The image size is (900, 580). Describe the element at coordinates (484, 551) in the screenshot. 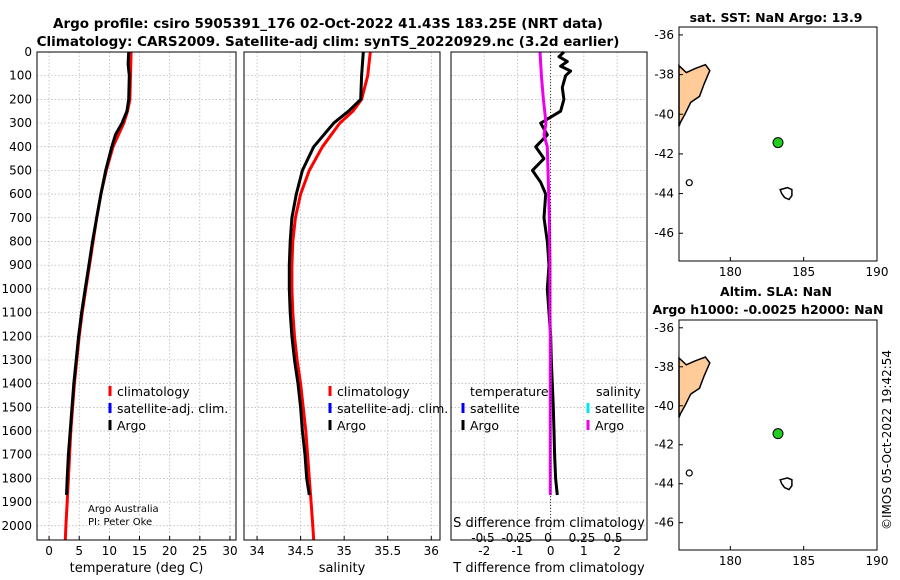

I see `x-tick-label: -2` at that location.